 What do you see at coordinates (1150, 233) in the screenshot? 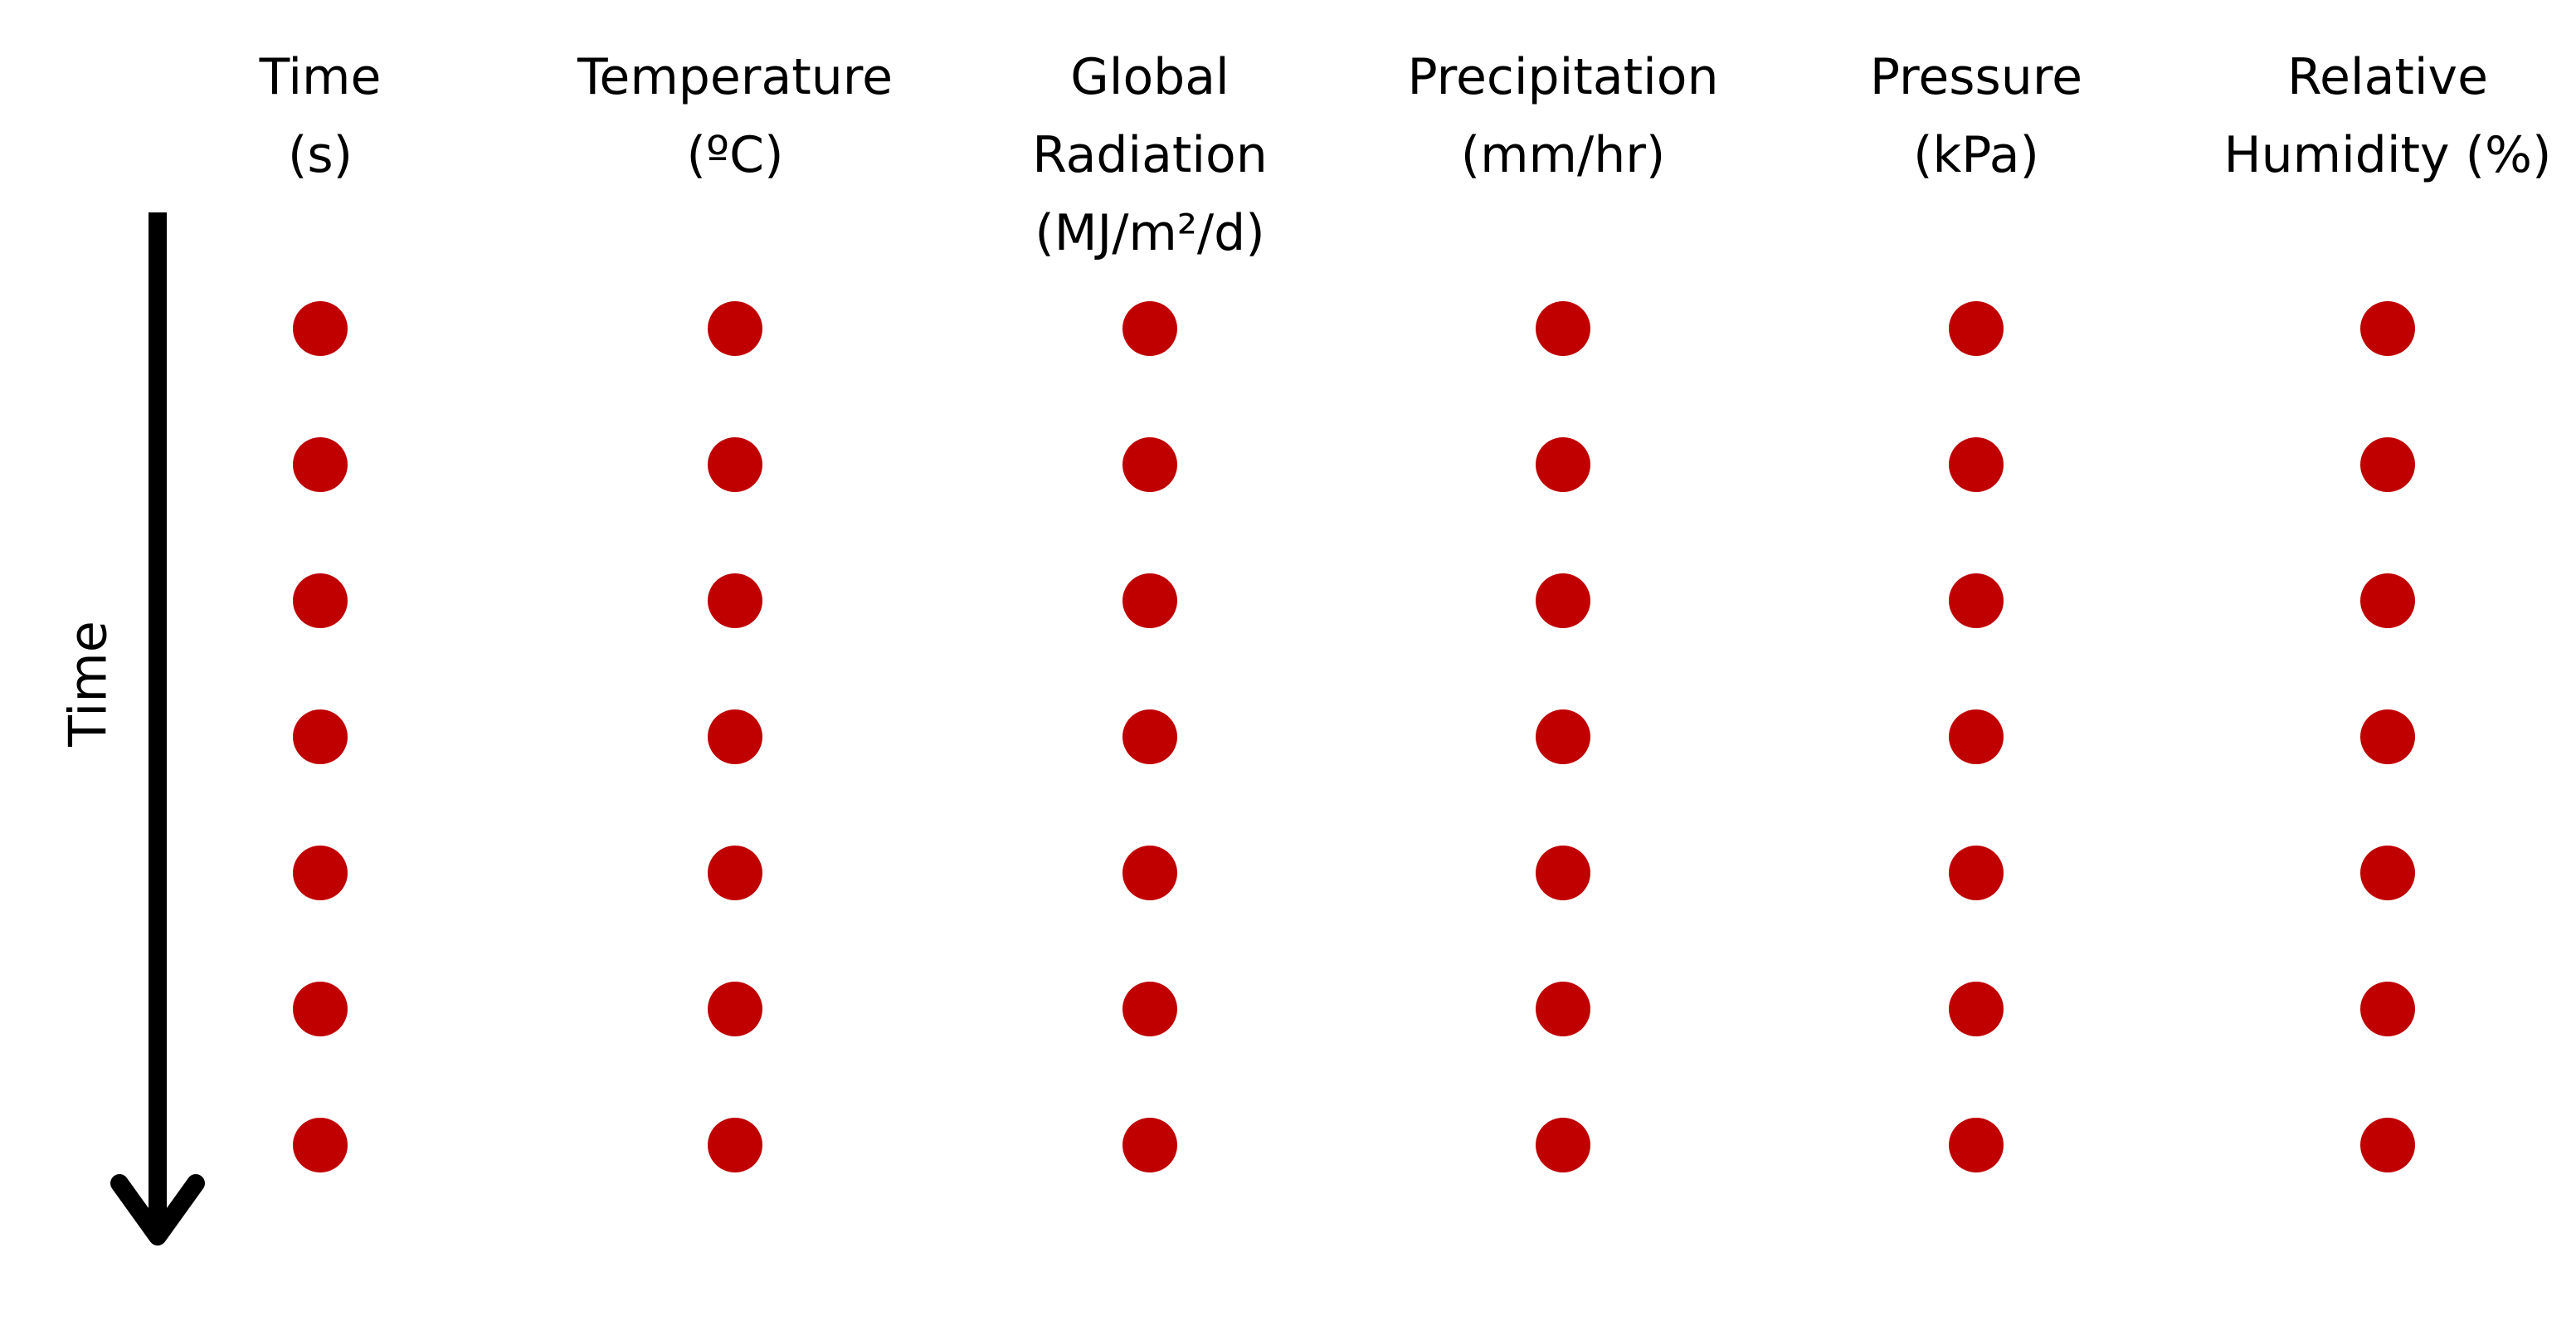
I see `column-header-line: (MJ/m²/d)` at bounding box center [1150, 233].